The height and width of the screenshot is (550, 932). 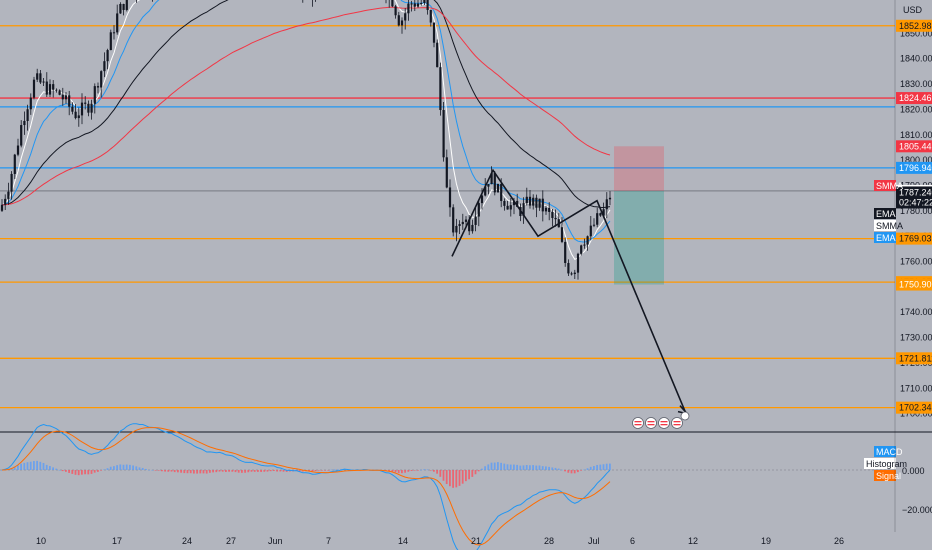 What do you see at coordinates (915, 26) in the screenshot?
I see `level-price-tag: 1852.985` at bounding box center [915, 26].